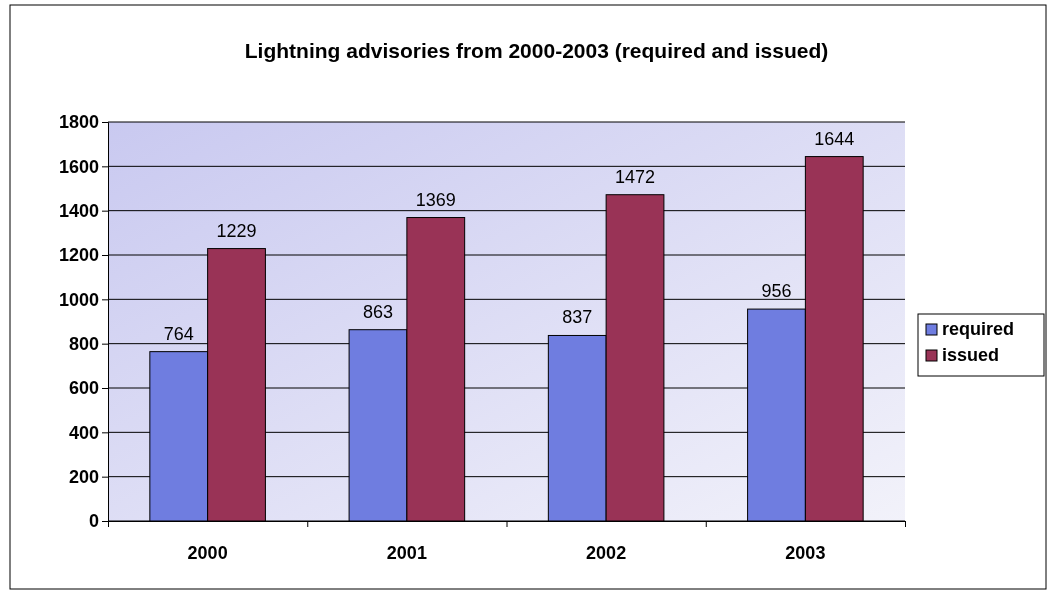 The width and height of the screenshot is (1053, 594). I want to click on data-label: 1644, so click(834, 138).